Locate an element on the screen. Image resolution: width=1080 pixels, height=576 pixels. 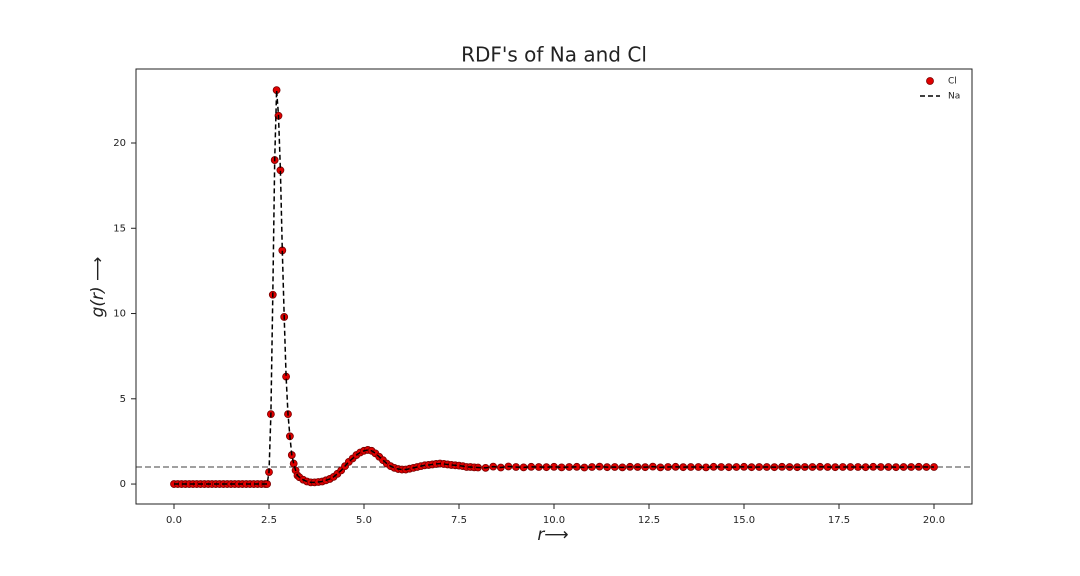
x-tick-label: 7.5 is located at coordinates (459, 520).